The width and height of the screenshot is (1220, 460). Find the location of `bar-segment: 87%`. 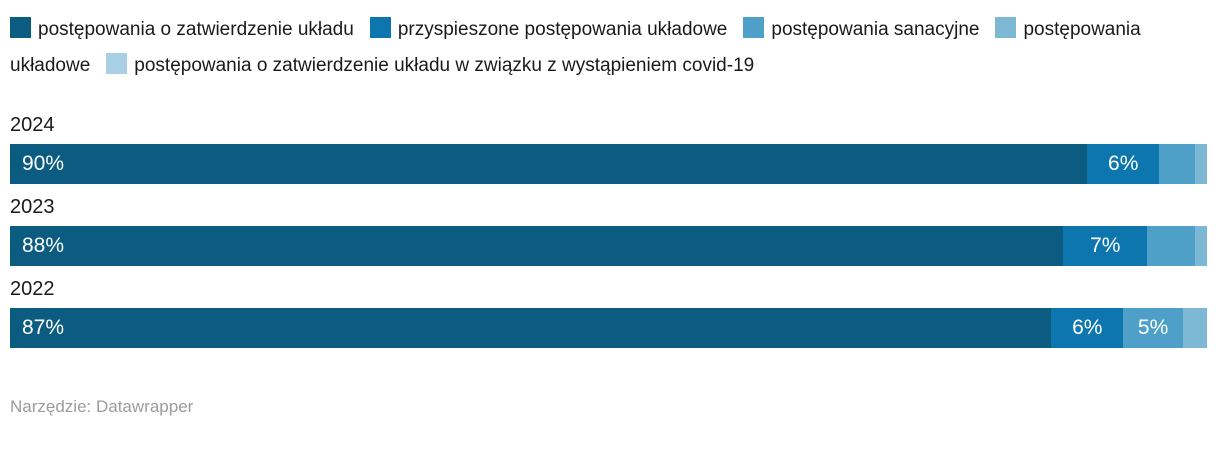

bar-segment: 87% is located at coordinates (531, 328).